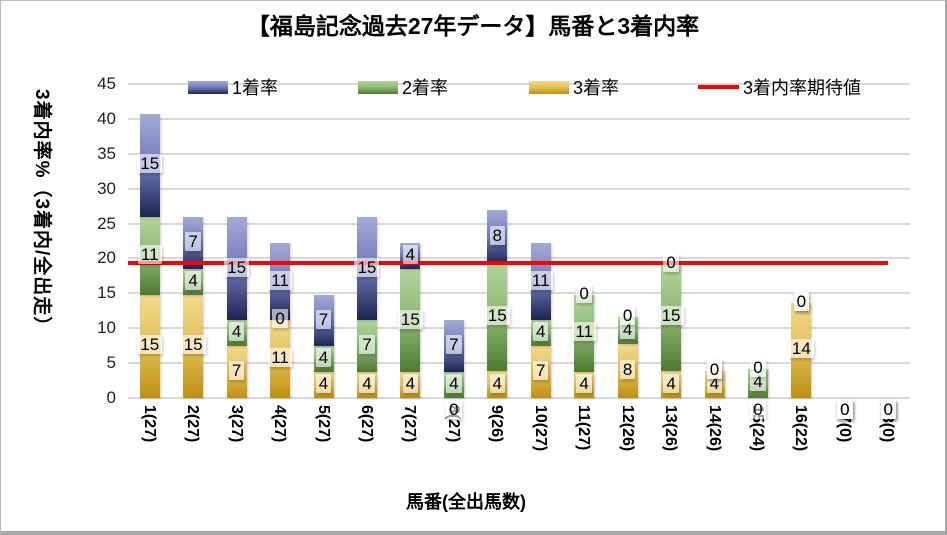 The width and height of the screenshot is (947, 535). What do you see at coordinates (106, 293) in the screenshot?
I see `y-tick-label: 15` at bounding box center [106, 293].